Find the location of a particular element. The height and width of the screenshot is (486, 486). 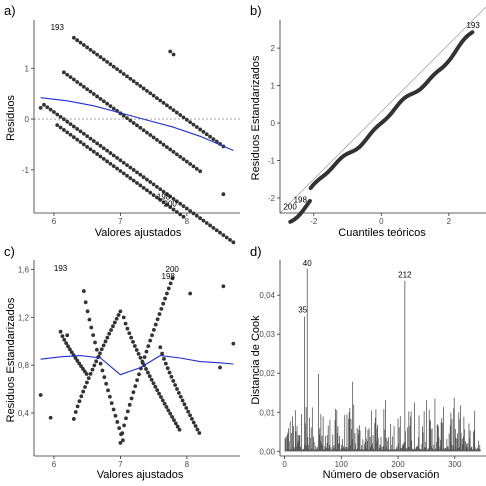

panel-c-x-tick-label: 6 is located at coordinates (54, 464).